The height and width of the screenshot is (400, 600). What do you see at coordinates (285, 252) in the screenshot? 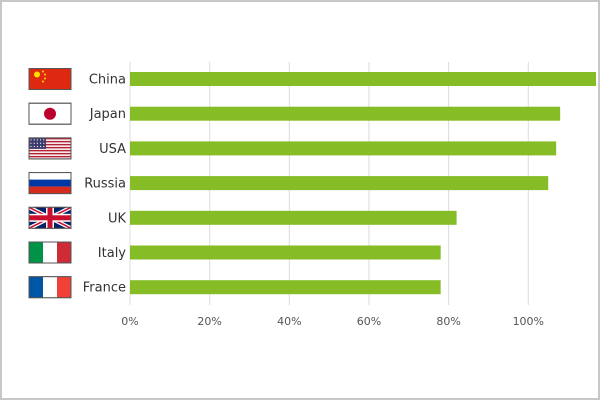
I see `bar-italy` at bounding box center [285, 252].